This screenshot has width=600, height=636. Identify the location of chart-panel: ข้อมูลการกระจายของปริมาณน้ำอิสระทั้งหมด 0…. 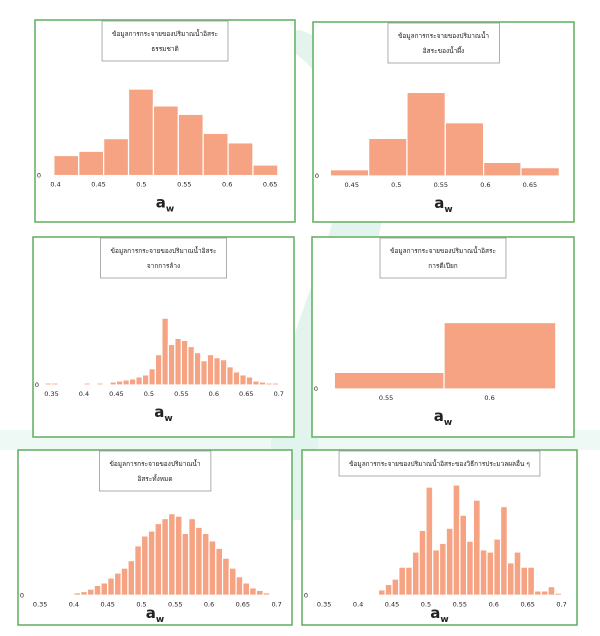
(155, 537).